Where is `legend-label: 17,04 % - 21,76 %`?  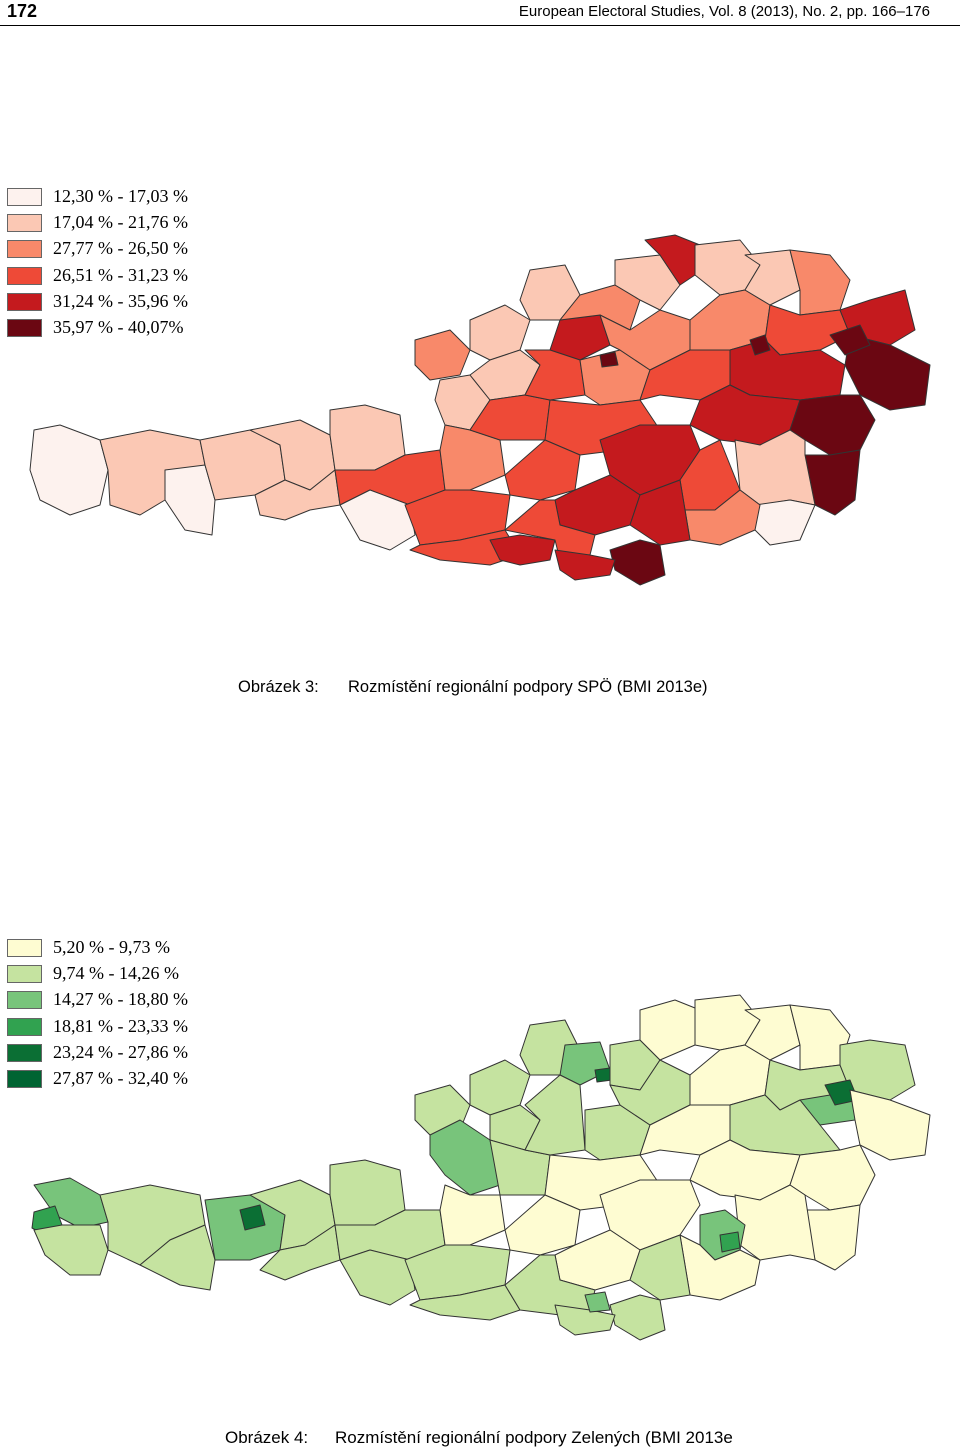
legend-label: 17,04 % - 21,76 % is located at coordinates (120, 222).